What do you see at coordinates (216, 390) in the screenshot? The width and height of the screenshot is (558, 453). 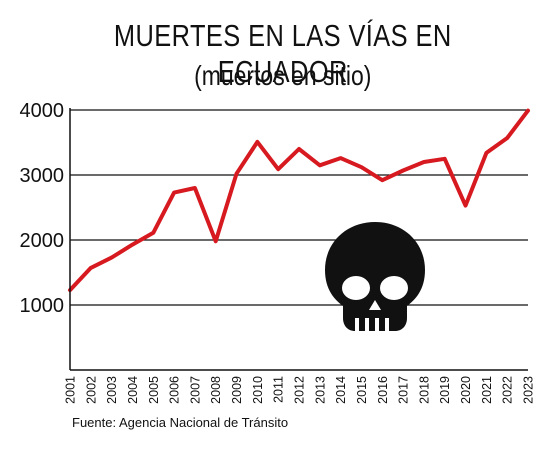 I see `x-tick-label-2008: 2008` at bounding box center [216, 390].